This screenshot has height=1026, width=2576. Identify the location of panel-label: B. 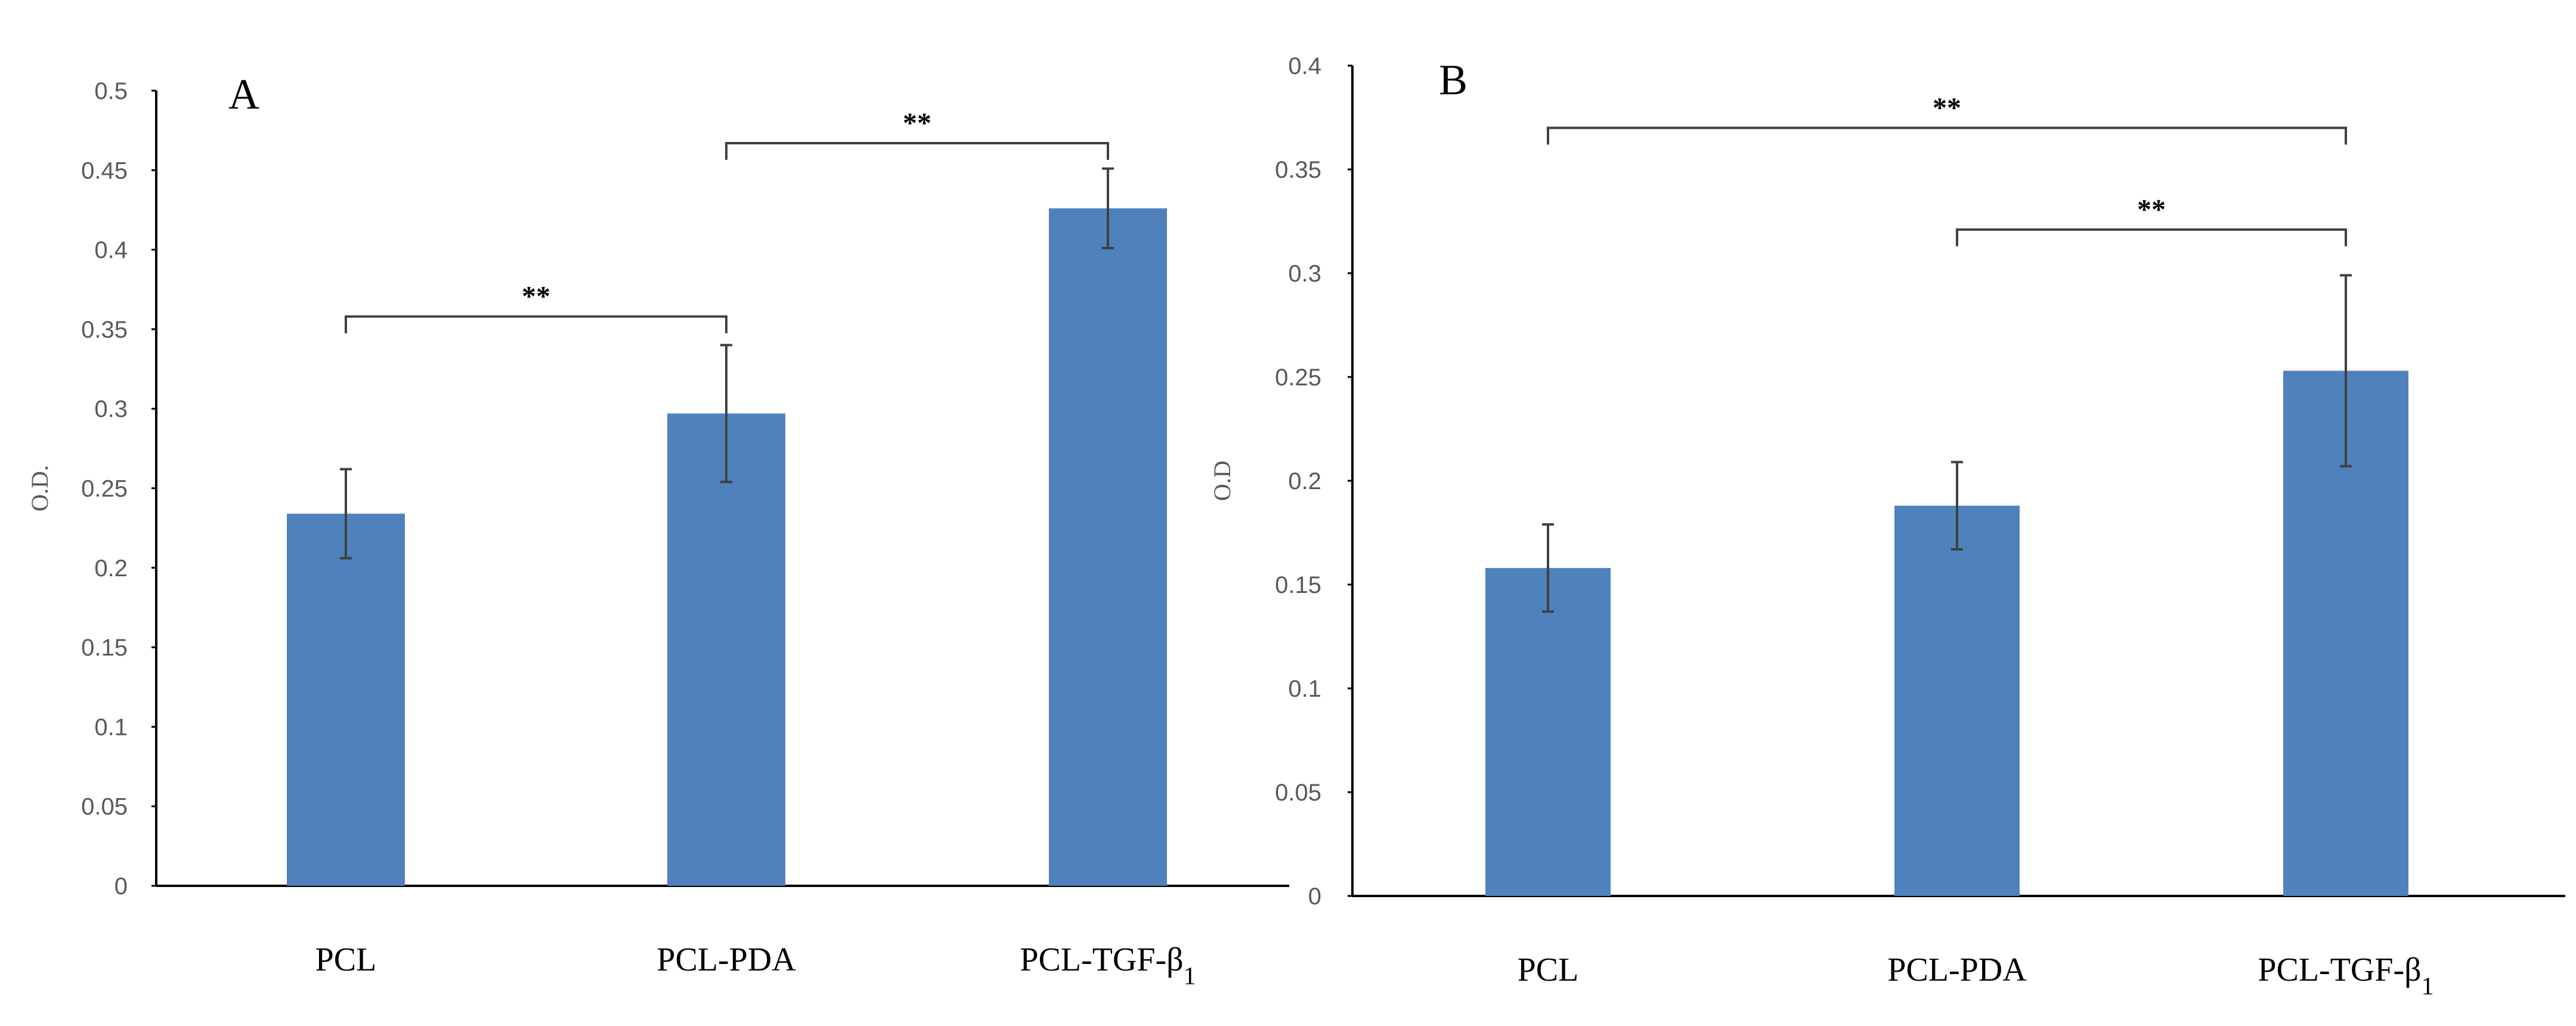
(1453, 80).